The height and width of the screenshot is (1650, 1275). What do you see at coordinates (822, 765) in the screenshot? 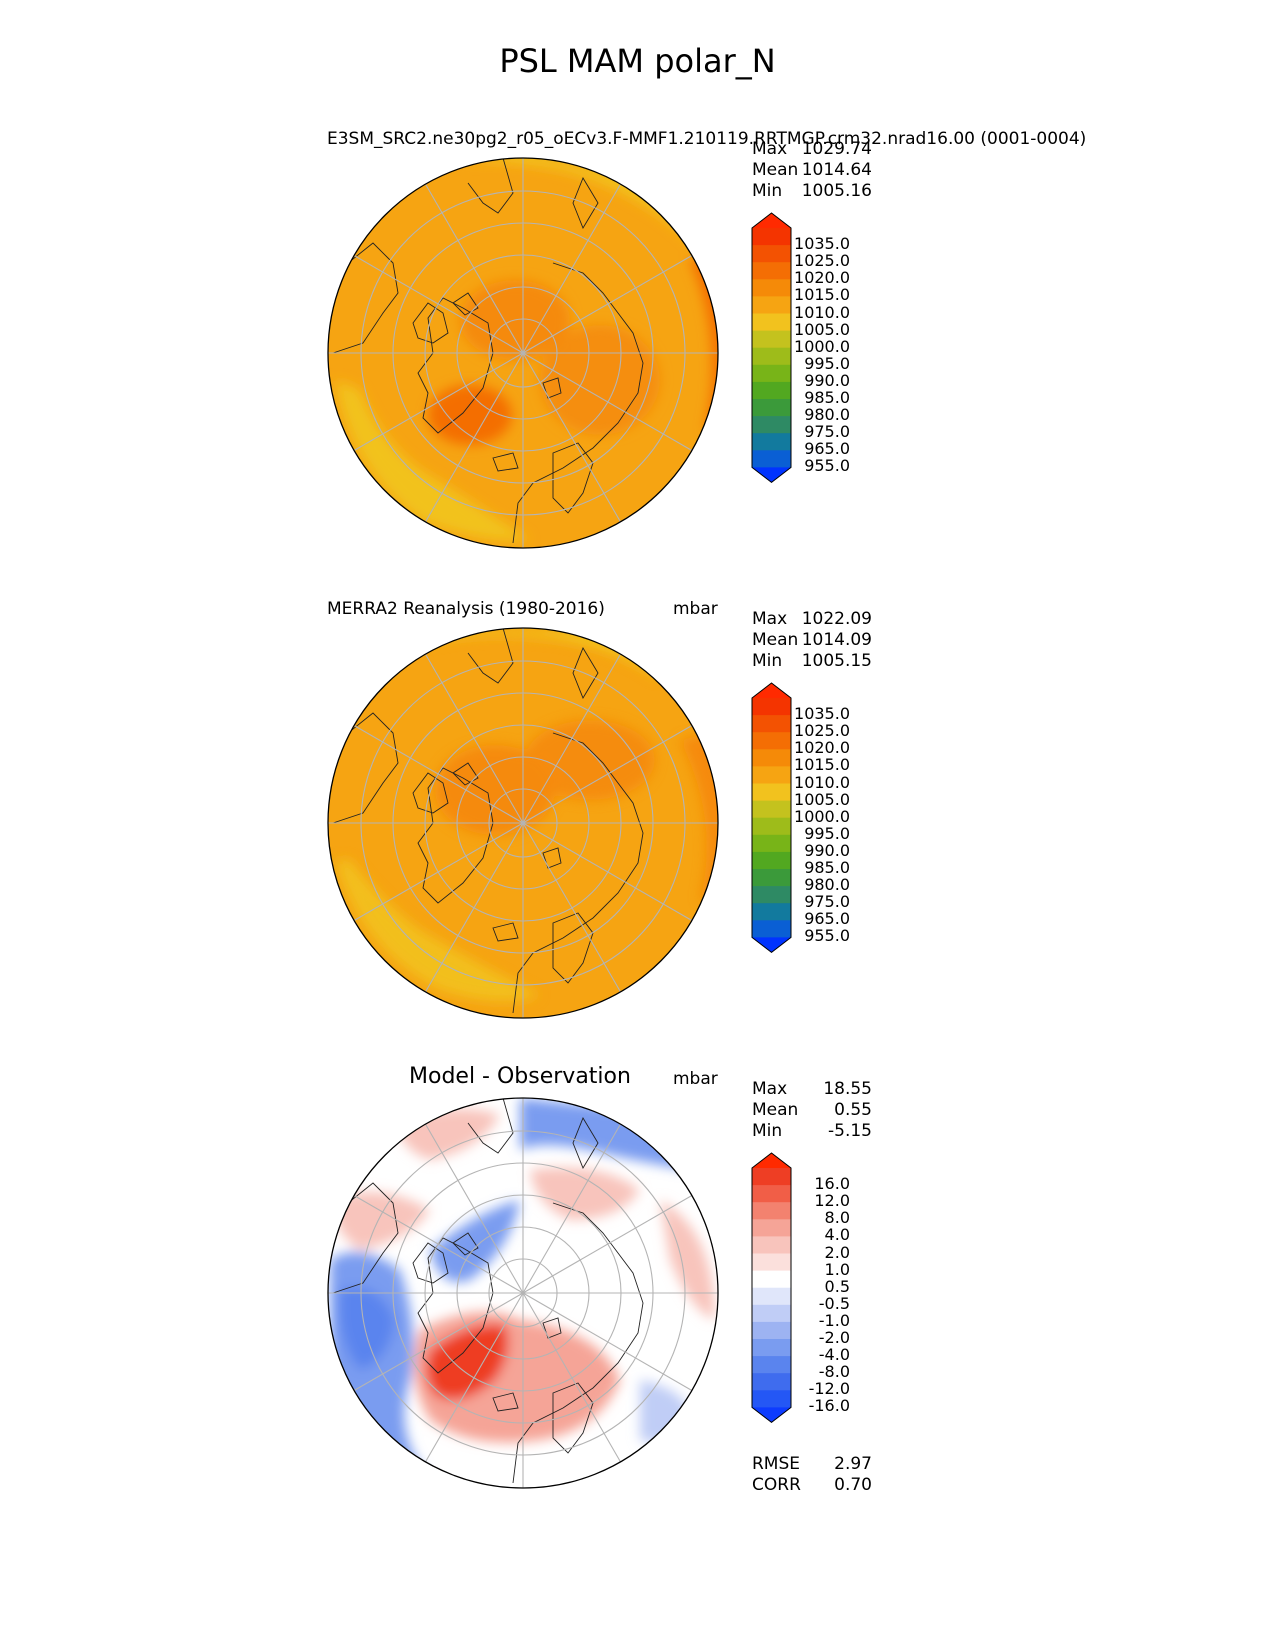
I see `panel2-colorbar-tick-label: 1015.0` at bounding box center [822, 765].